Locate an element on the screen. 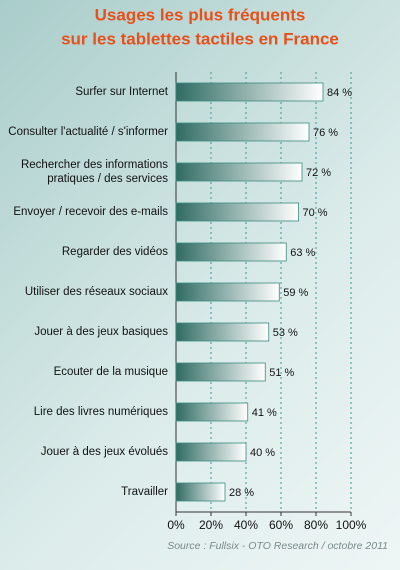 This screenshot has width=400, height=570. y-tick-label: Ecouter de la musique is located at coordinates (110, 372).